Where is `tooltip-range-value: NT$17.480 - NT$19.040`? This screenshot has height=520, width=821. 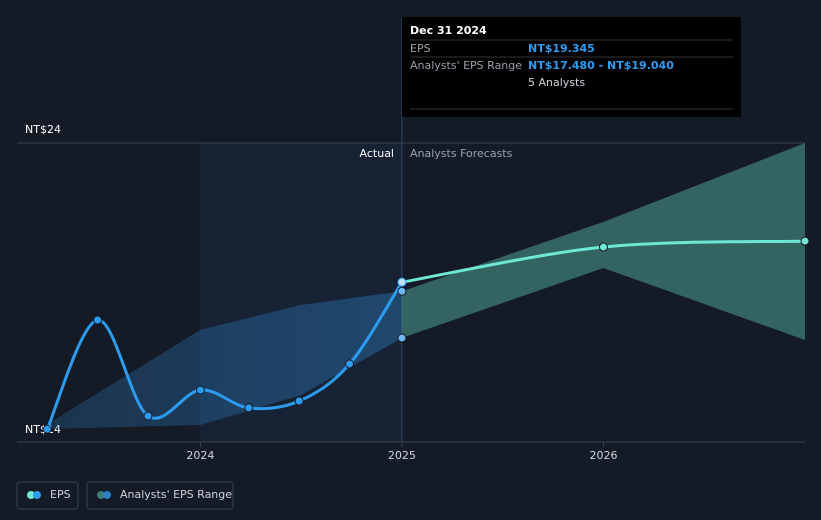
tooltip-range-value: NT$17.480 - NT$19.040 is located at coordinates (601, 65).